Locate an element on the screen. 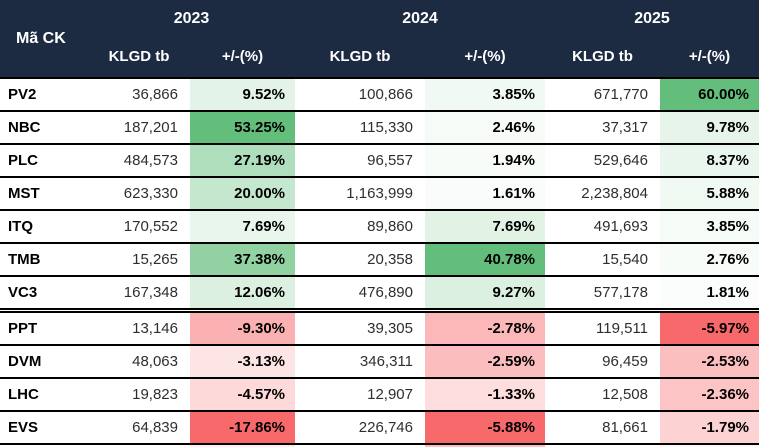 The image size is (759, 447). volume-cell: 12,907 is located at coordinates (360, 394).